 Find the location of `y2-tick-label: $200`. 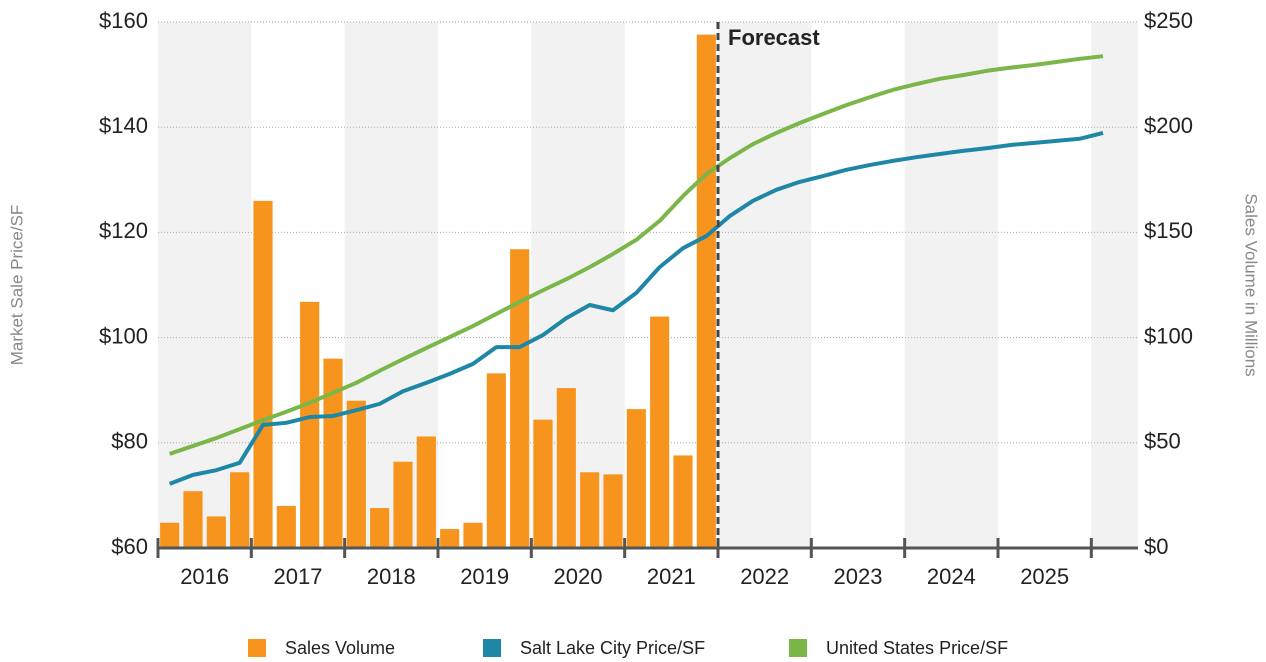

y2-tick-label: $200 is located at coordinates (1168, 125).